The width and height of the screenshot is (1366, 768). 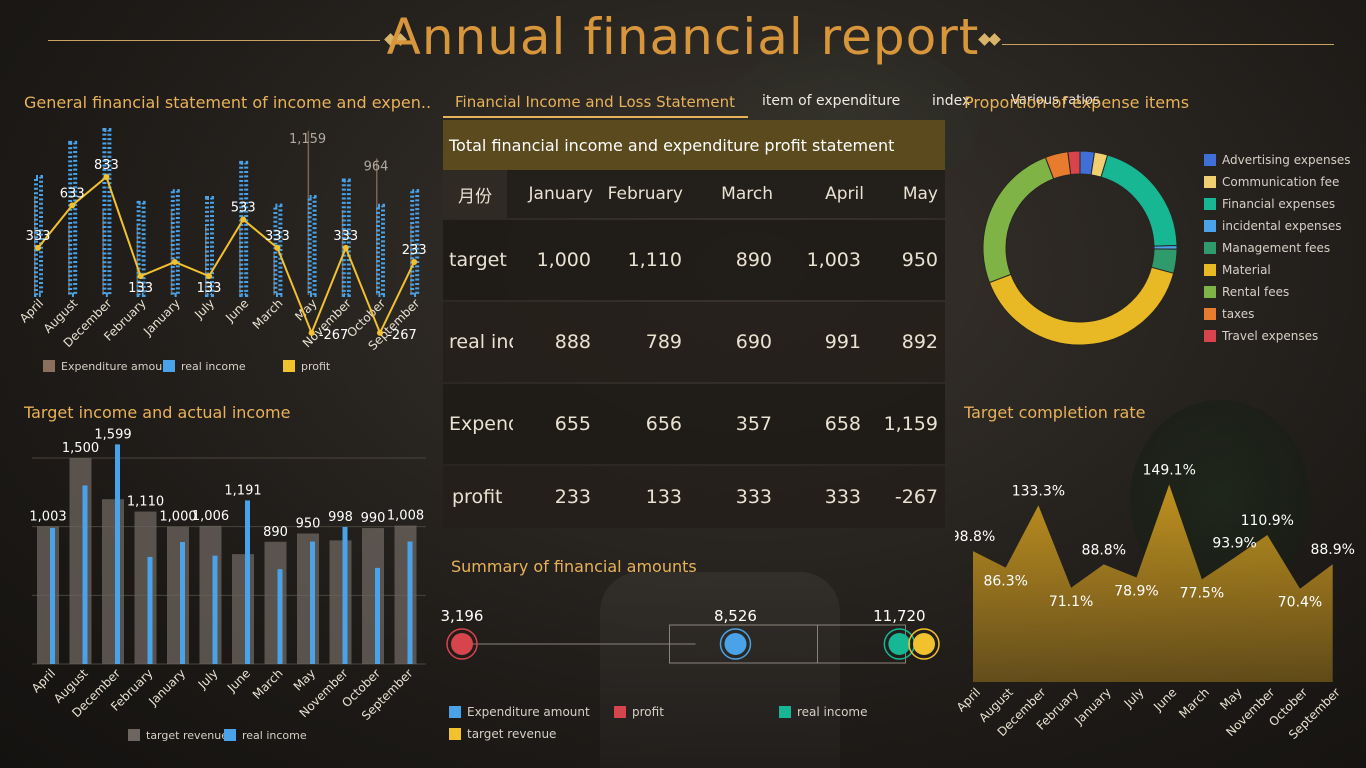 I want to click on tab-expenditure: item of expenditure, so click(x=831, y=101).